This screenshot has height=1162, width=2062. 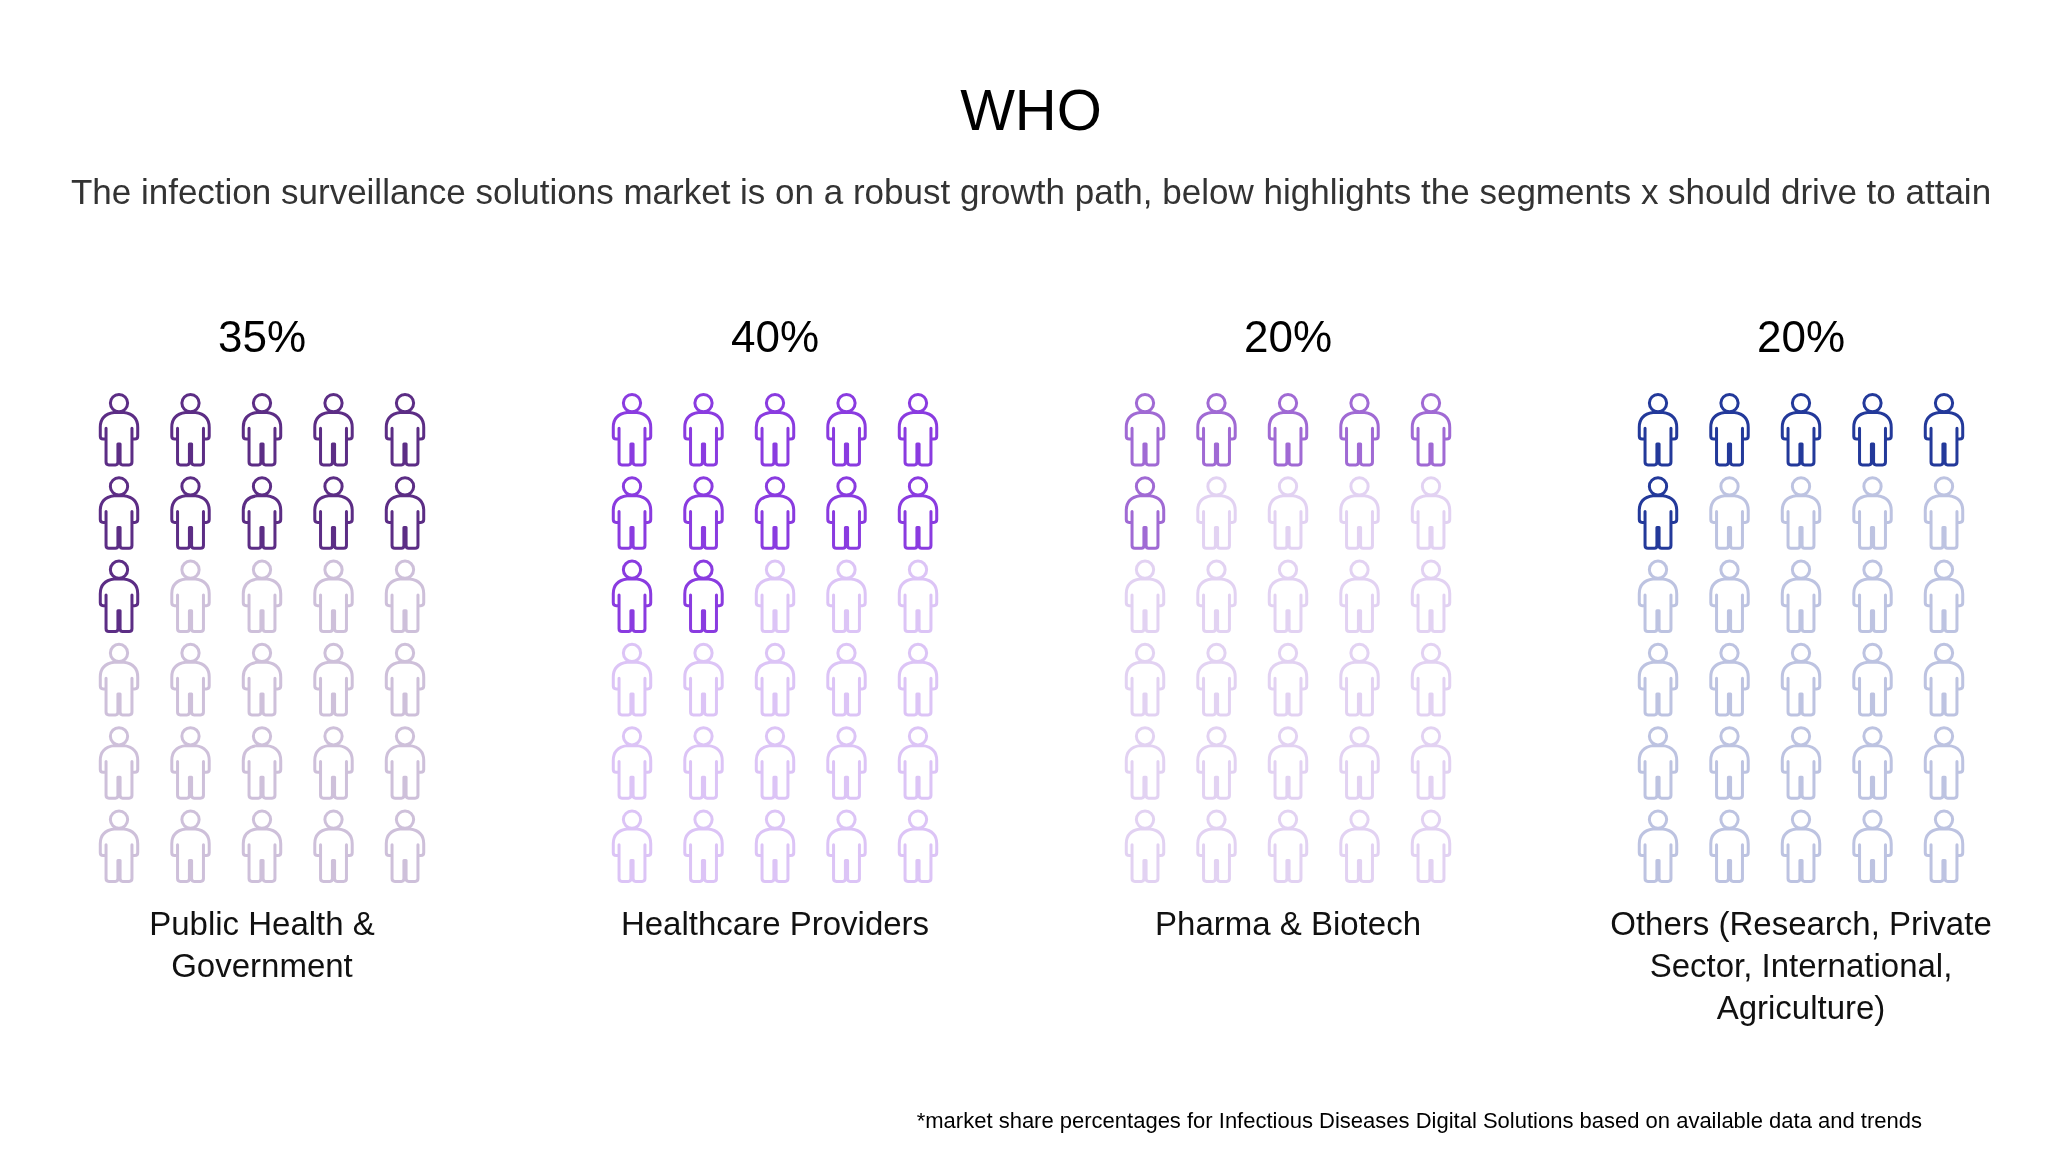 What do you see at coordinates (1801, 965) in the screenshot?
I see `category-label: Others (Research, Private Sector, International, Agriculture)` at bounding box center [1801, 965].